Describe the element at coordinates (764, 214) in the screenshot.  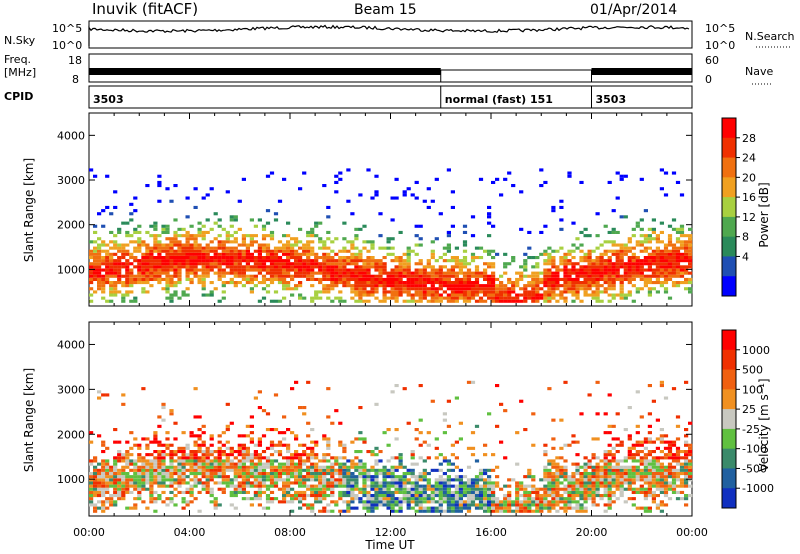
I see `power-cbar-label: Power [dB]` at that location.